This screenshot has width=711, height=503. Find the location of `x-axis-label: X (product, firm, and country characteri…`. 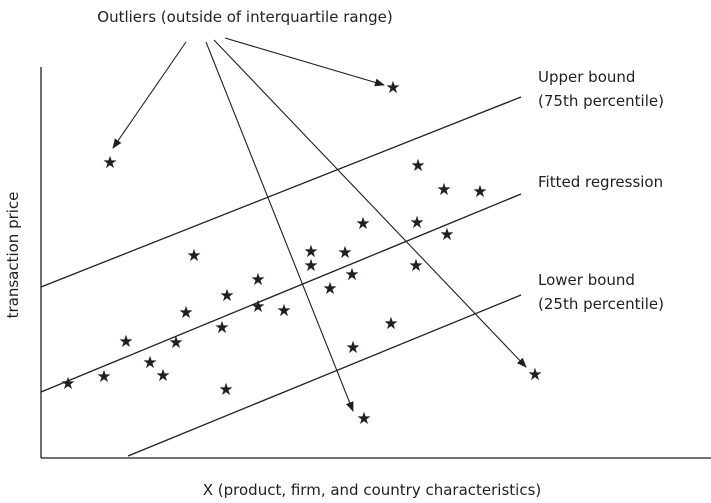

x-axis-label: X (product, firm, and country characteri… is located at coordinates (372, 490).